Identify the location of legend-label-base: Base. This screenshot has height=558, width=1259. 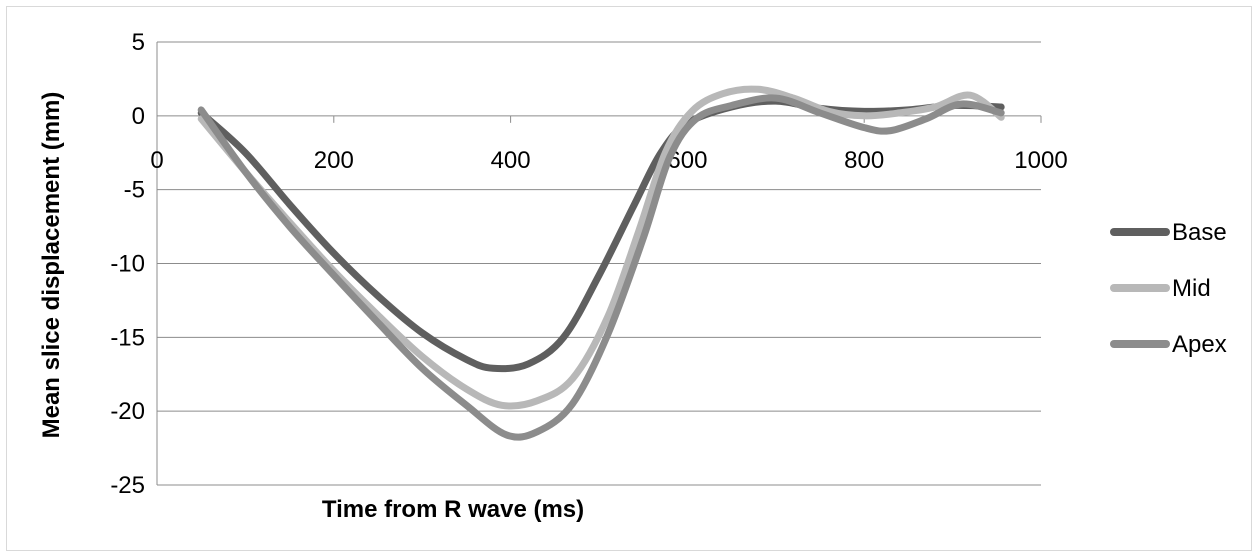
(1199, 232).